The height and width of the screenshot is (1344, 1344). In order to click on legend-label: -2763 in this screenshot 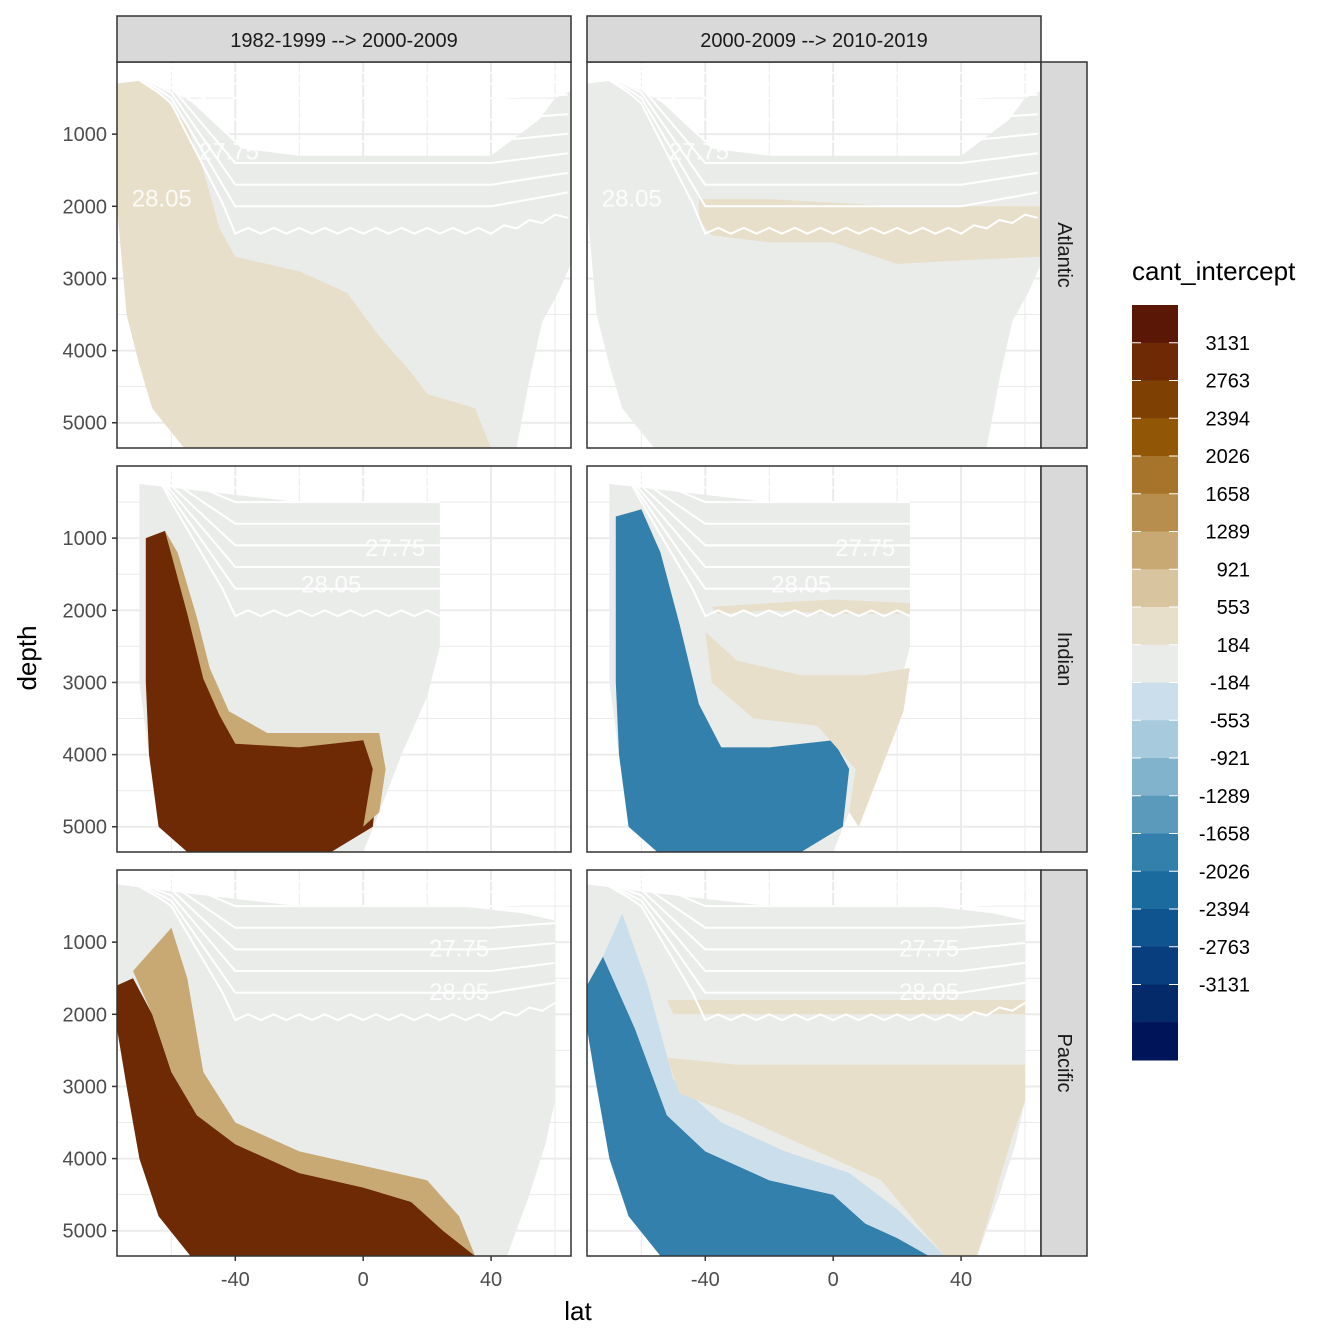, I will do `click(1224, 948)`.